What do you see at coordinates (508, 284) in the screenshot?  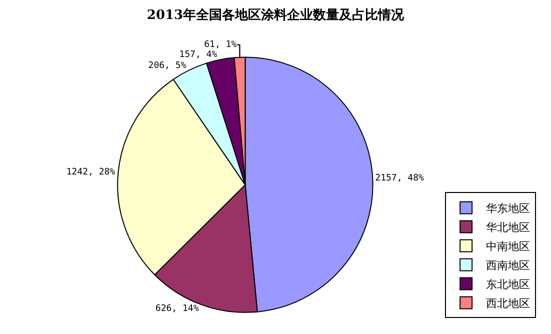 I see `legend-label: 东北地区` at bounding box center [508, 284].